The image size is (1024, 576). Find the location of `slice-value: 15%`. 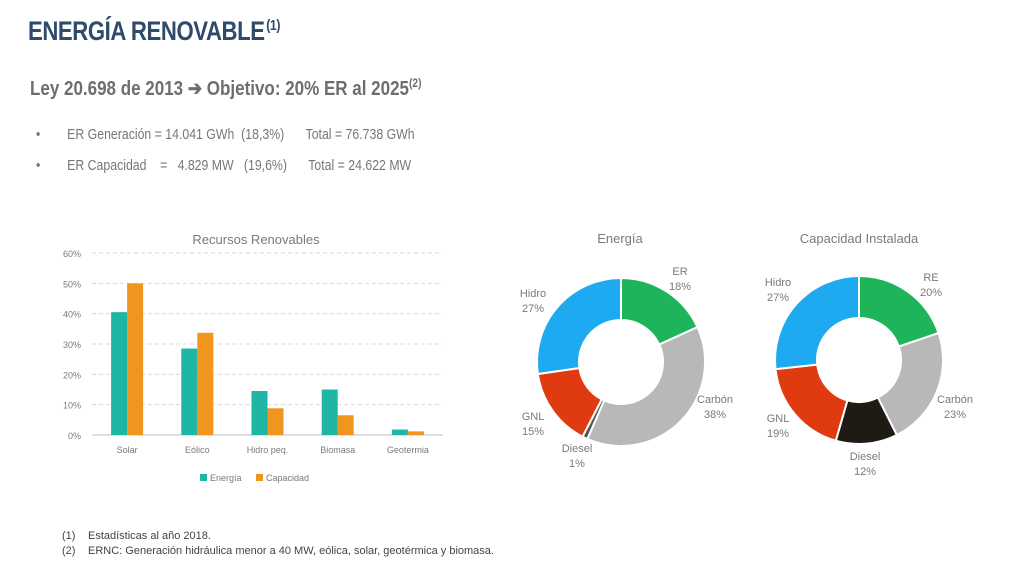

slice-value: 15% is located at coordinates (533, 432).